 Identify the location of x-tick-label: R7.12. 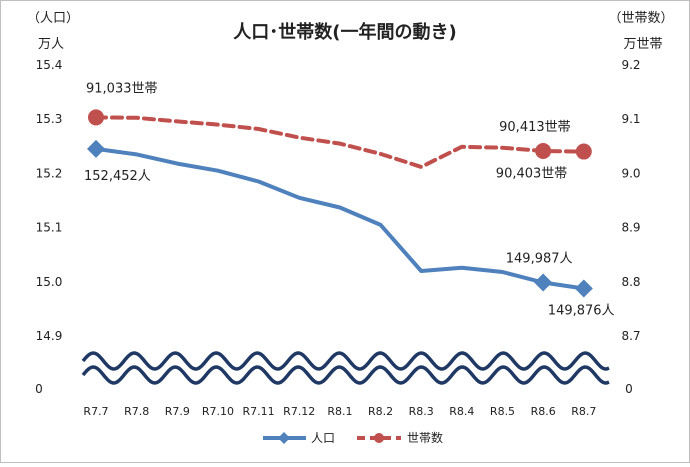
(299, 411).